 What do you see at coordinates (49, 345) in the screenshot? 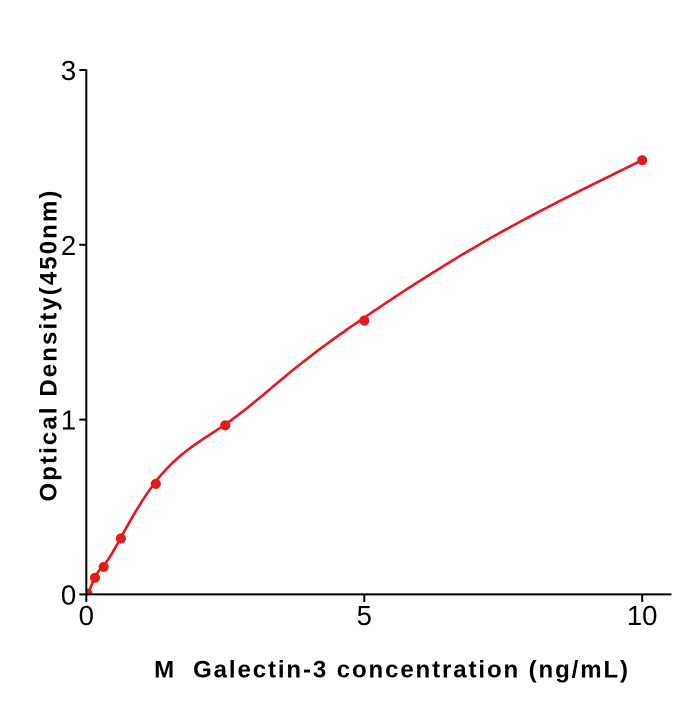
I see `svg-text: Optical Density(450nm)` at bounding box center [49, 345].